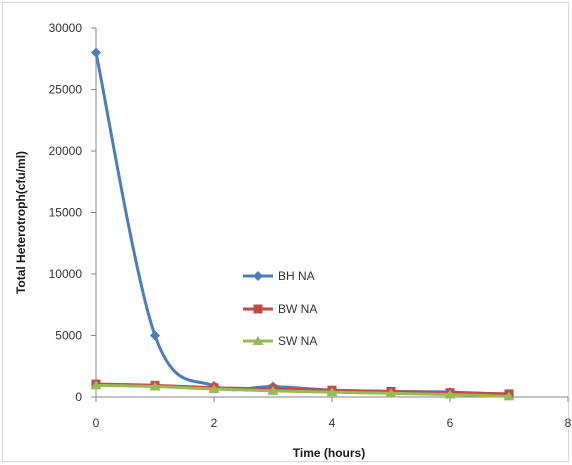  Describe the element at coordinates (568, 423) in the screenshot. I see `x-tick-label: 8` at that location.